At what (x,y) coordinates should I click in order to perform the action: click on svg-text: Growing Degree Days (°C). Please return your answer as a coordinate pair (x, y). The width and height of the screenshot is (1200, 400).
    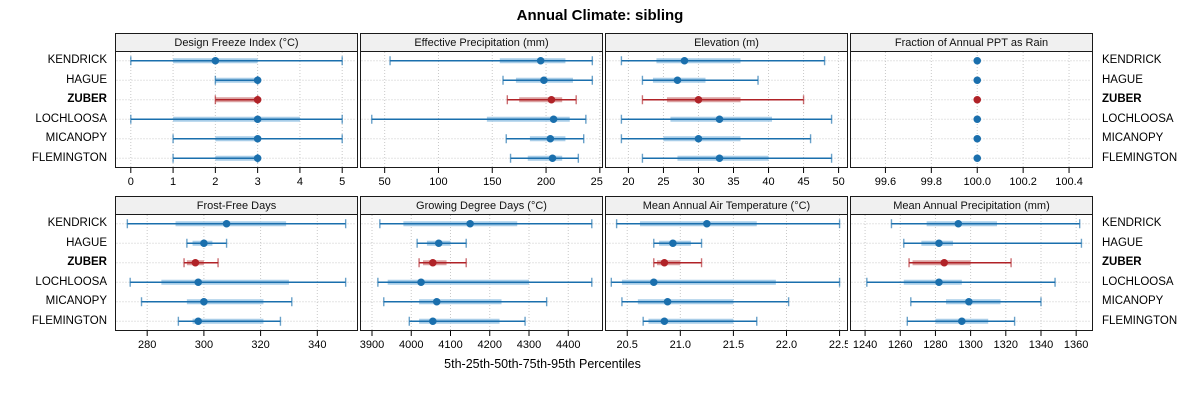
    Looking at the image, I should click on (481, 206).